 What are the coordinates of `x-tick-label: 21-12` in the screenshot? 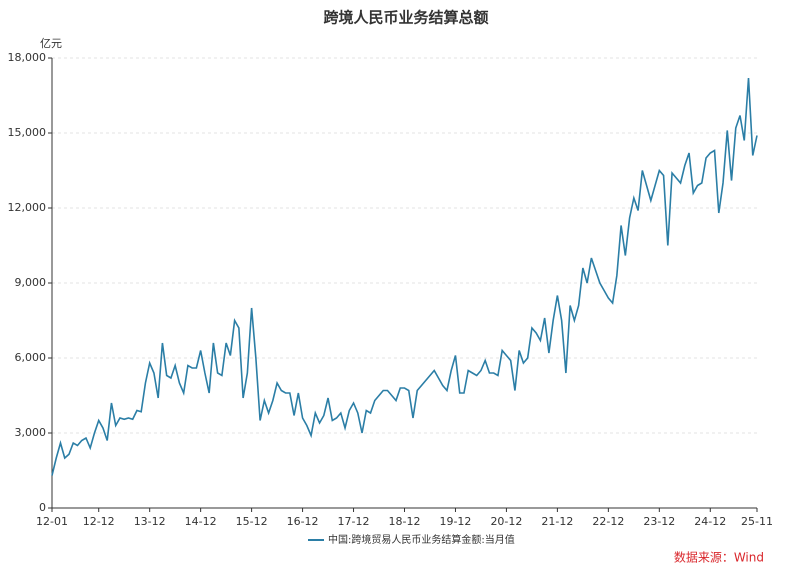 It's located at (557, 521).